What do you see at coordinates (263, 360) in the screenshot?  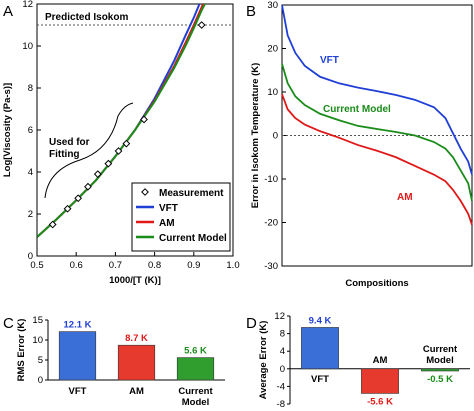 I see `y-axis-label: Average Error (K)` at bounding box center [263, 360].